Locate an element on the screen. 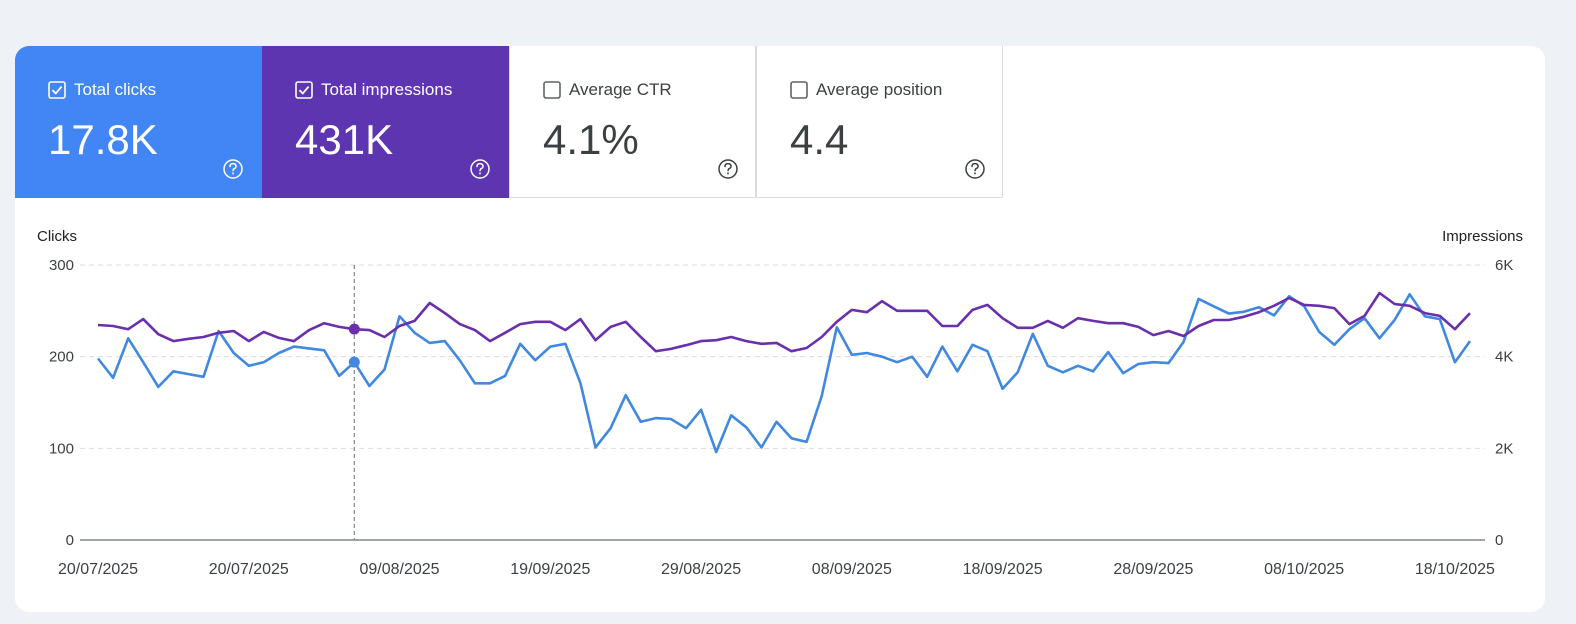  y-axis-title: Clicks is located at coordinates (57, 236).